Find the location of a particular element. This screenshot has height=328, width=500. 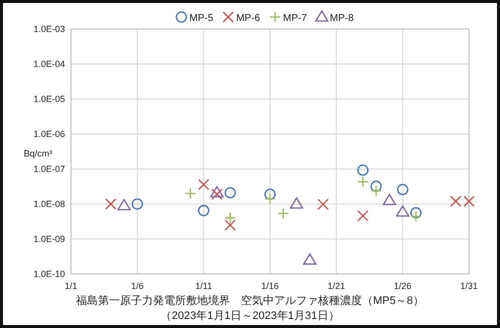

text: 福島第一原子力発電所敷地境界 空気中アルファ核種濃度（MP5～8） is located at coordinates (250, 300).